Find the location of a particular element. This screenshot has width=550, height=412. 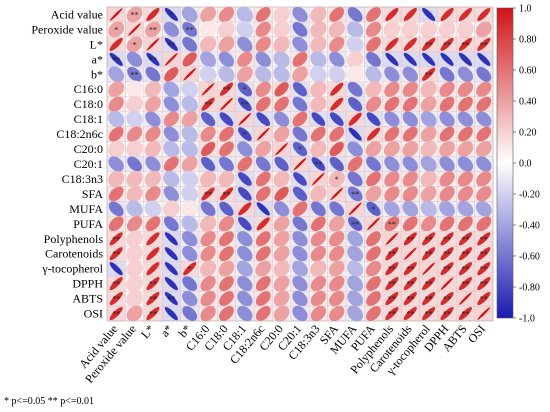

row-label: Carotenoids is located at coordinates (74, 254).